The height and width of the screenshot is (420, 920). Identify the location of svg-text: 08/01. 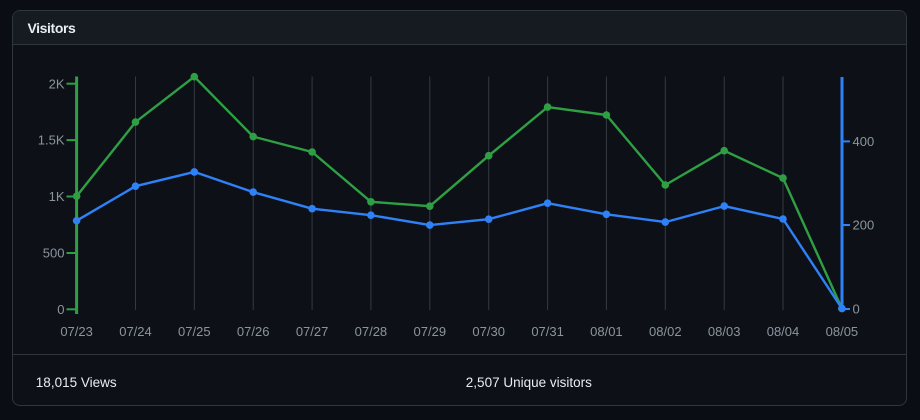
(606, 331).